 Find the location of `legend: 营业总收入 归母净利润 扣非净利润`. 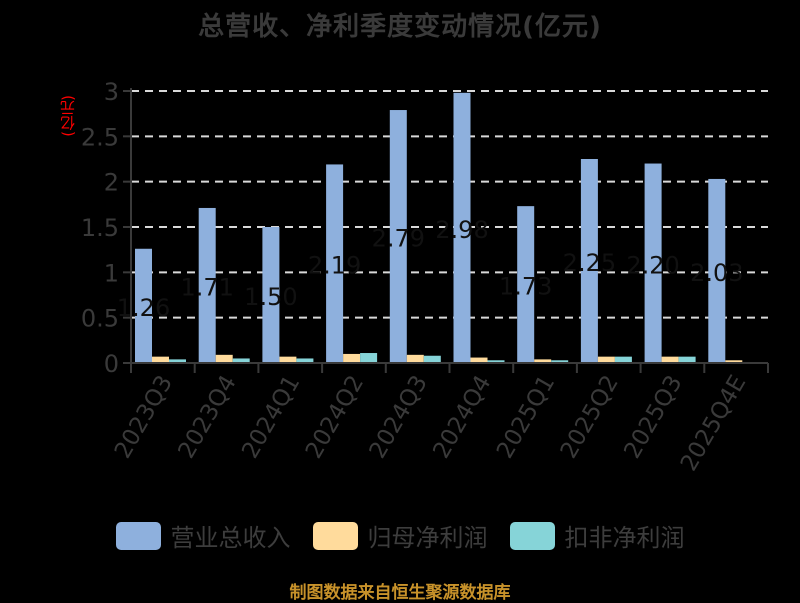

legend: 营业总收入 归母净利润 扣非净利润 is located at coordinates (400, 535).